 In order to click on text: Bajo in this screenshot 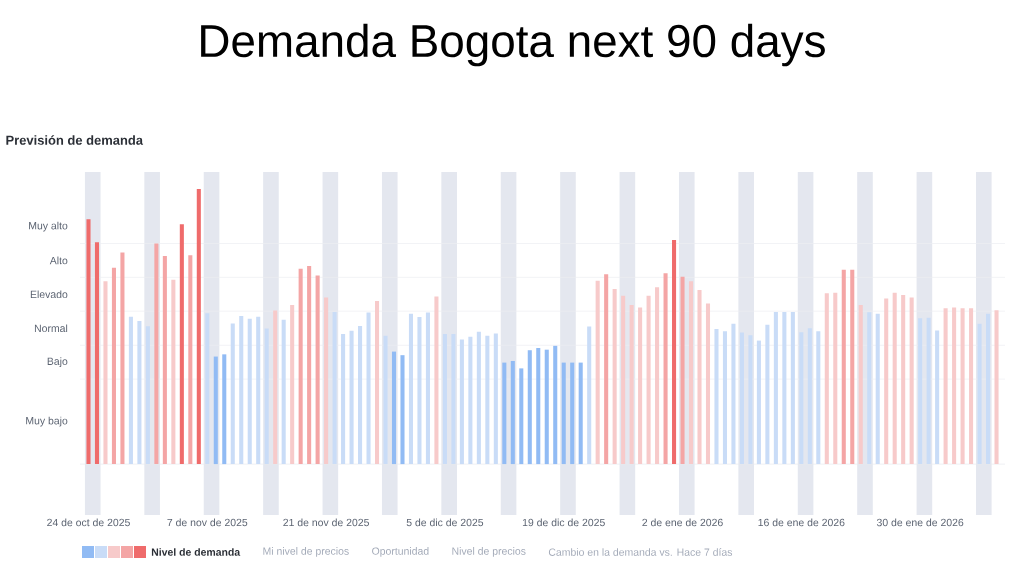, I will do `click(57, 362)`.